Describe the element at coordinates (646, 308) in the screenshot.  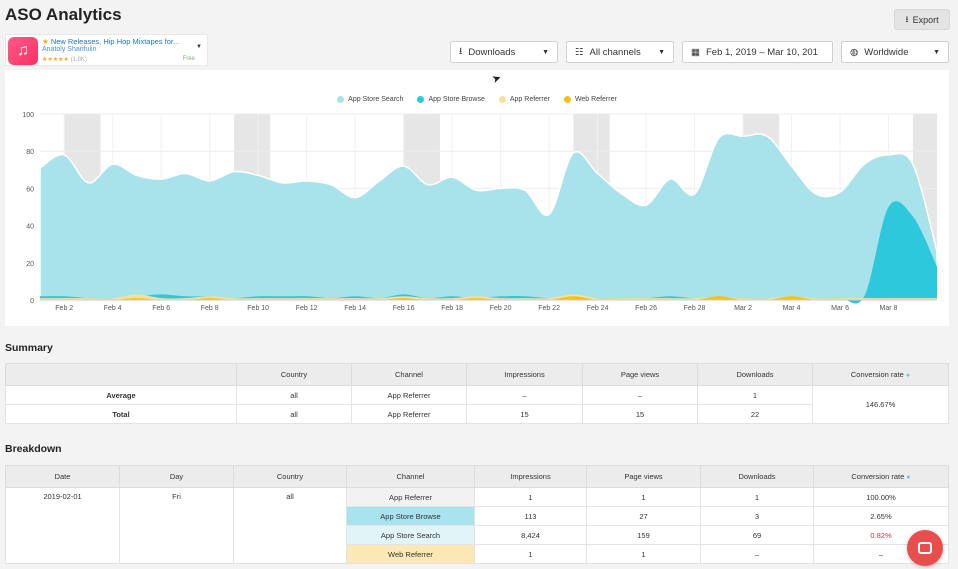
I see `x-tick-label: Feb 26` at that location.